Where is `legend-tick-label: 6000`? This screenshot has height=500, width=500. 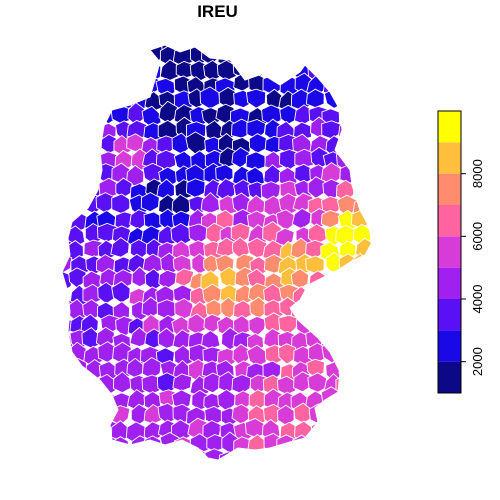 legend-tick-label: 6000 is located at coordinates (477, 236).